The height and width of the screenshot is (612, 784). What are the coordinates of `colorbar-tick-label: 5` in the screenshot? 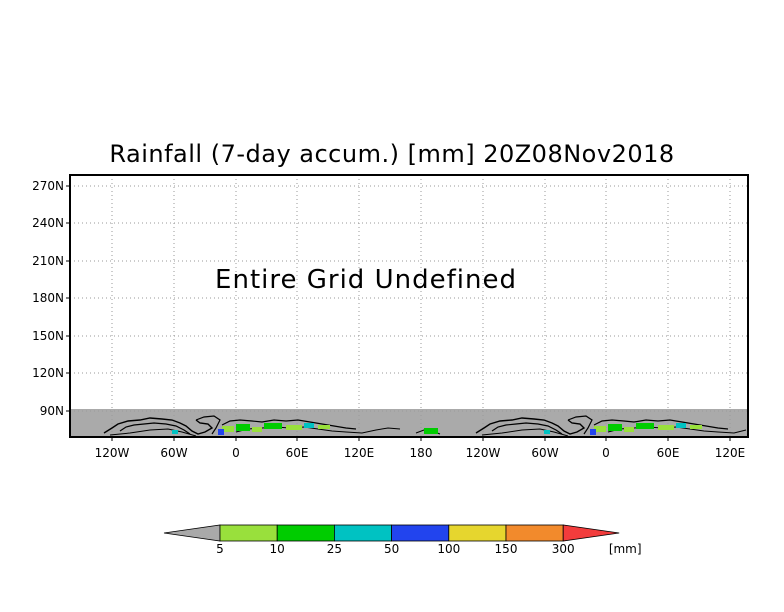 It's located at (220, 549).